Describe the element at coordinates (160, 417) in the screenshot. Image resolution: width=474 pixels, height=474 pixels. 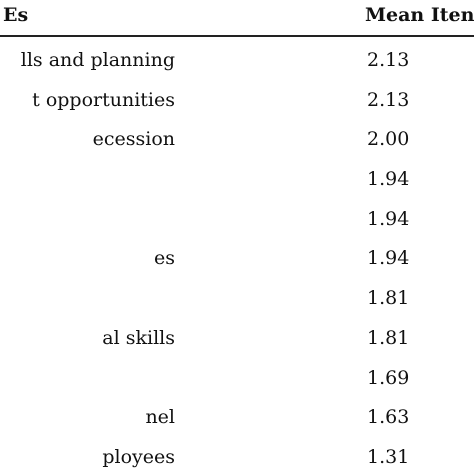
I see `row-label: nel` at that location.